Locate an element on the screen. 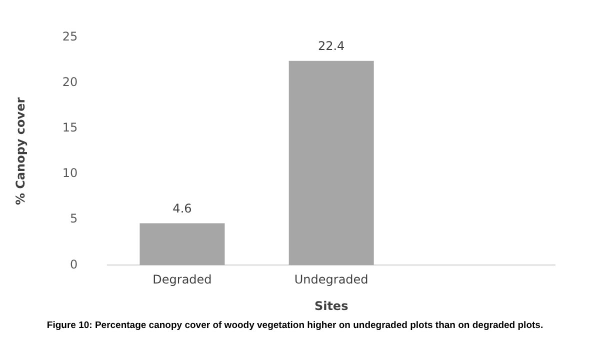  y-axis-title: % Canopy cover is located at coordinates (20, 151).